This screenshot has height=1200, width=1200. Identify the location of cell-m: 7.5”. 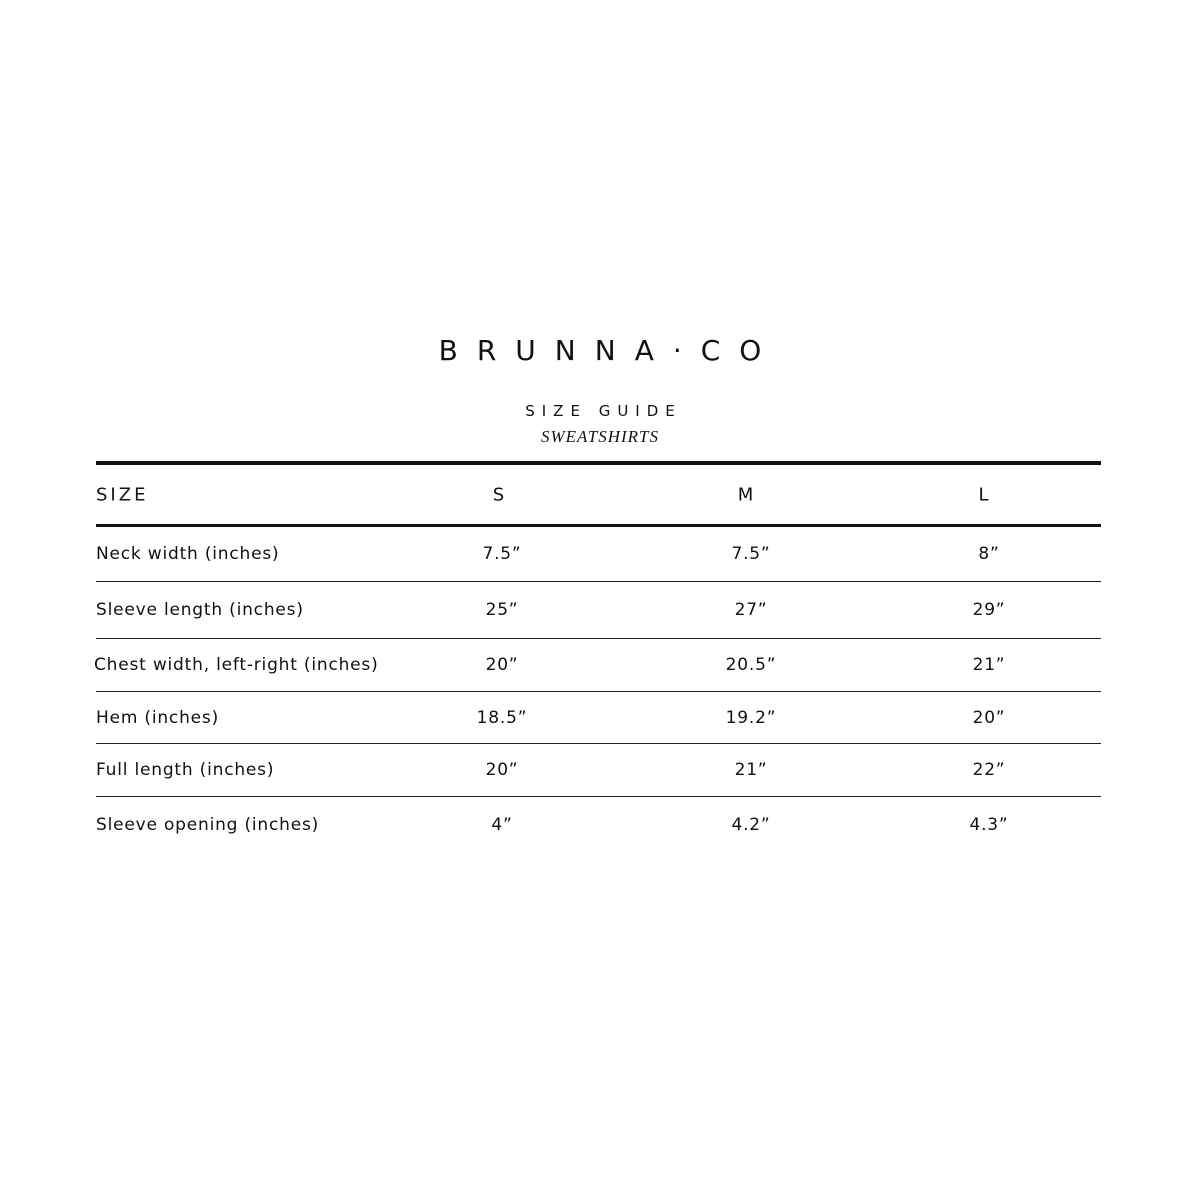
(751, 554).